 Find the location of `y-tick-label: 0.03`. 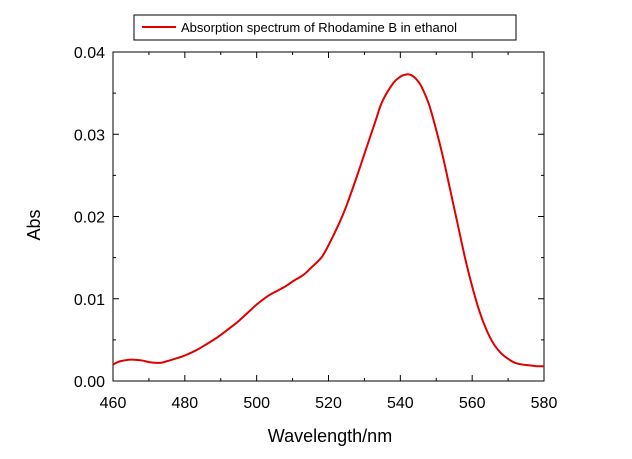

y-tick-label: 0.03 is located at coordinates (89, 135).